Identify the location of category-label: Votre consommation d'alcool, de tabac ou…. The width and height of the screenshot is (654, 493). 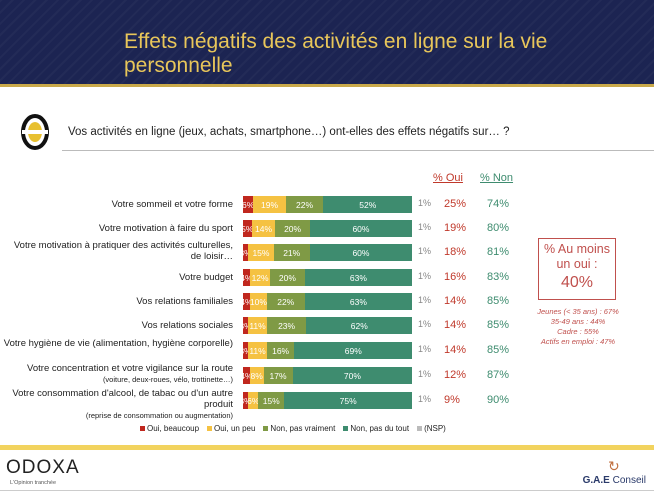
(118, 404).